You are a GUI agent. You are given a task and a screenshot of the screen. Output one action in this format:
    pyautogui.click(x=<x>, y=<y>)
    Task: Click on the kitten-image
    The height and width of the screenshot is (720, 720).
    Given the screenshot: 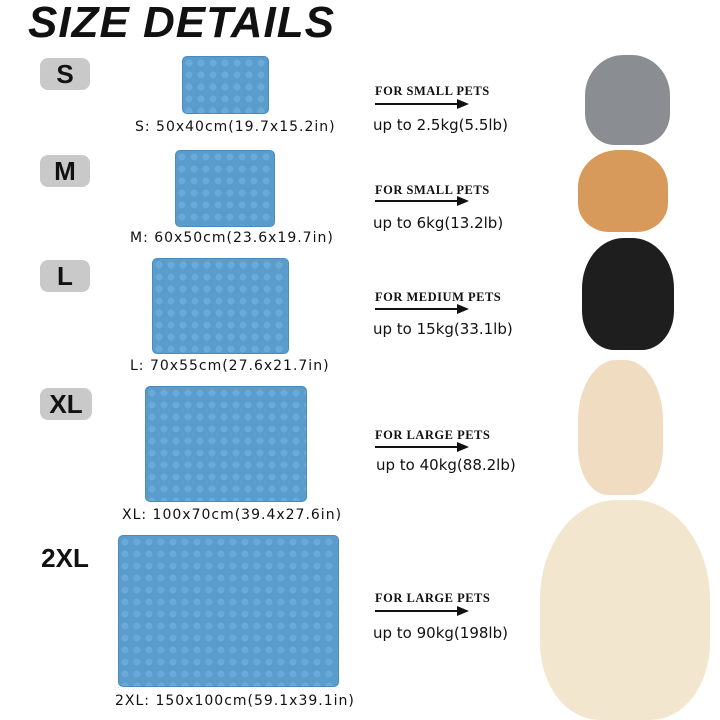 What is the action you would take?
    pyautogui.click(x=627, y=100)
    